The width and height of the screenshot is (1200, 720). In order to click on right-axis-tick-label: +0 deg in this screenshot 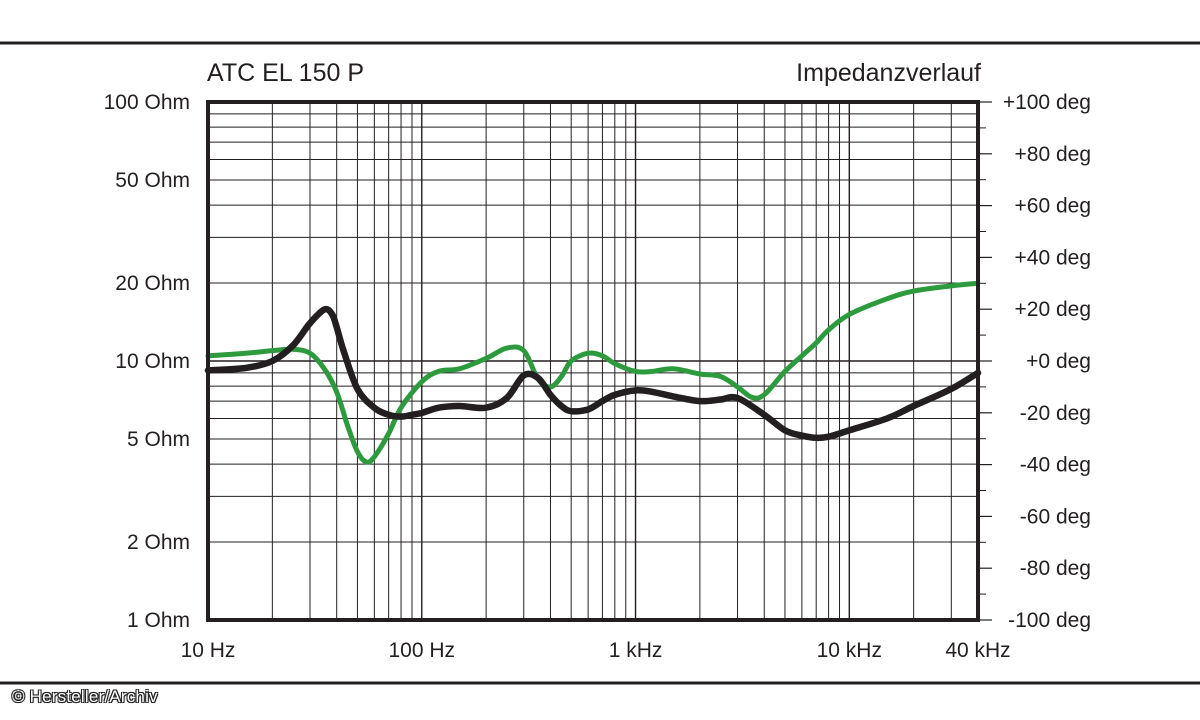, I will do `click(1058, 361)`.